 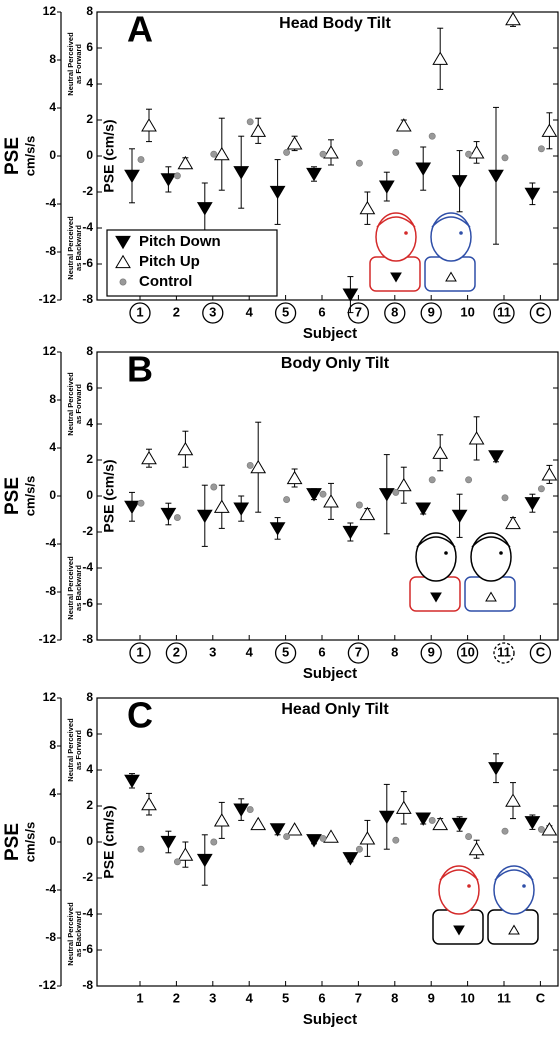 What do you see at coordinates (140, 715) in the screenshot?
I see `panel-letter: C` at bounding box center [140, 715].